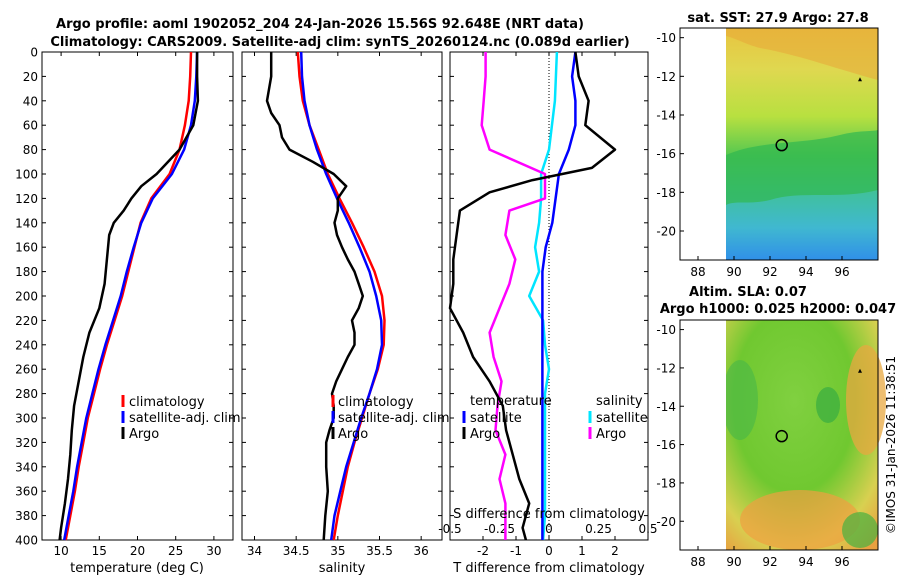 Image resolution: width=900 pixels, height=580 pixels. Describe the element at coordinates (549, 514) in the screenshot. I see `s-difference-xlabel: S difference from climatology` at that location.